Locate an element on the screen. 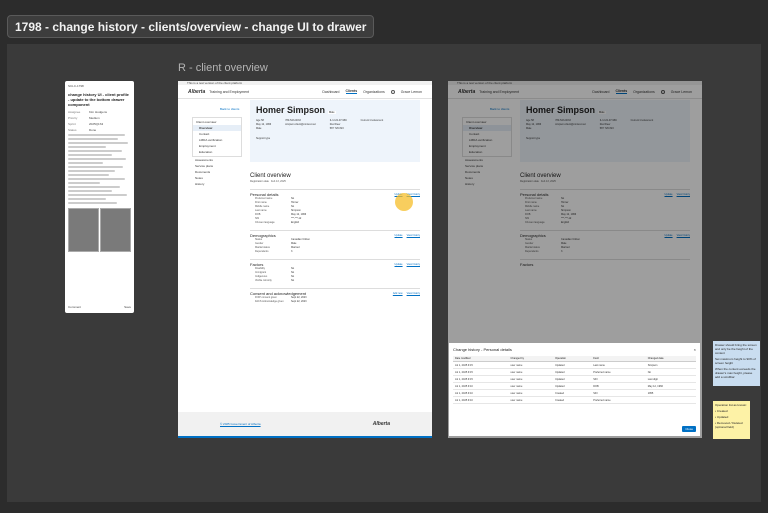  note-item: • Created is located at coordinates (721, 411).